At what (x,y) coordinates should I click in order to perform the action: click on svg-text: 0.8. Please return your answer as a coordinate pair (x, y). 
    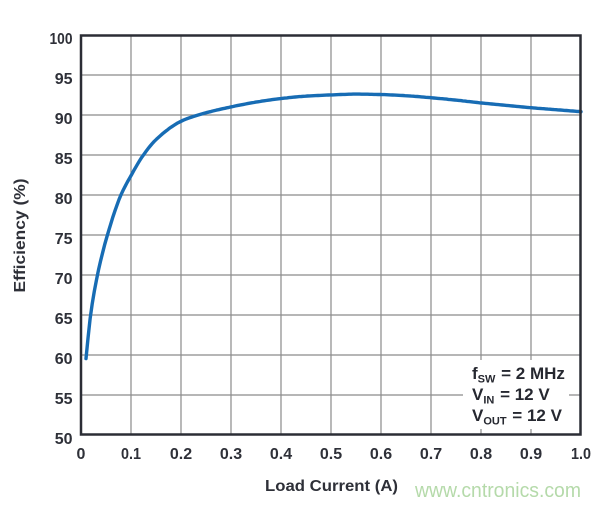
    Looking at the image, I should click on (481, 454).